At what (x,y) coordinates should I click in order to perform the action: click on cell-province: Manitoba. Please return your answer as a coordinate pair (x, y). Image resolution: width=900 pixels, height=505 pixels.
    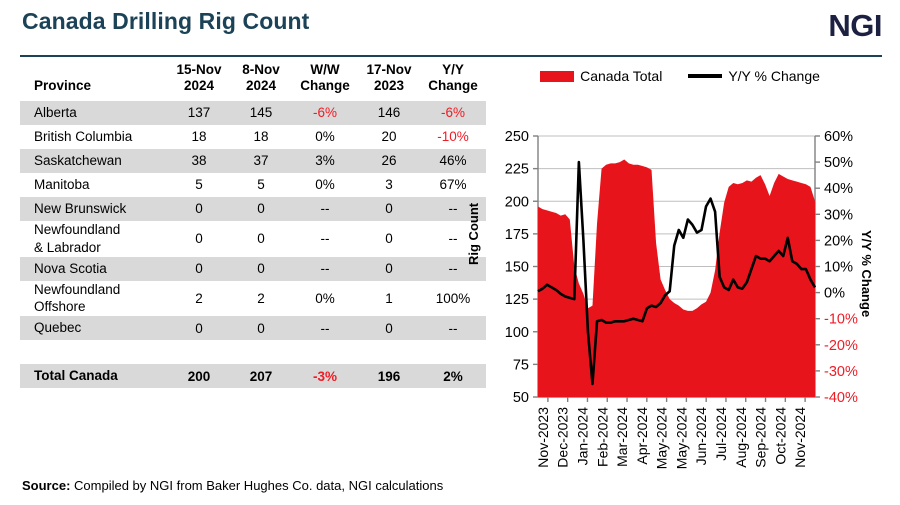
    Looking at the image, I should click on (62, 185).